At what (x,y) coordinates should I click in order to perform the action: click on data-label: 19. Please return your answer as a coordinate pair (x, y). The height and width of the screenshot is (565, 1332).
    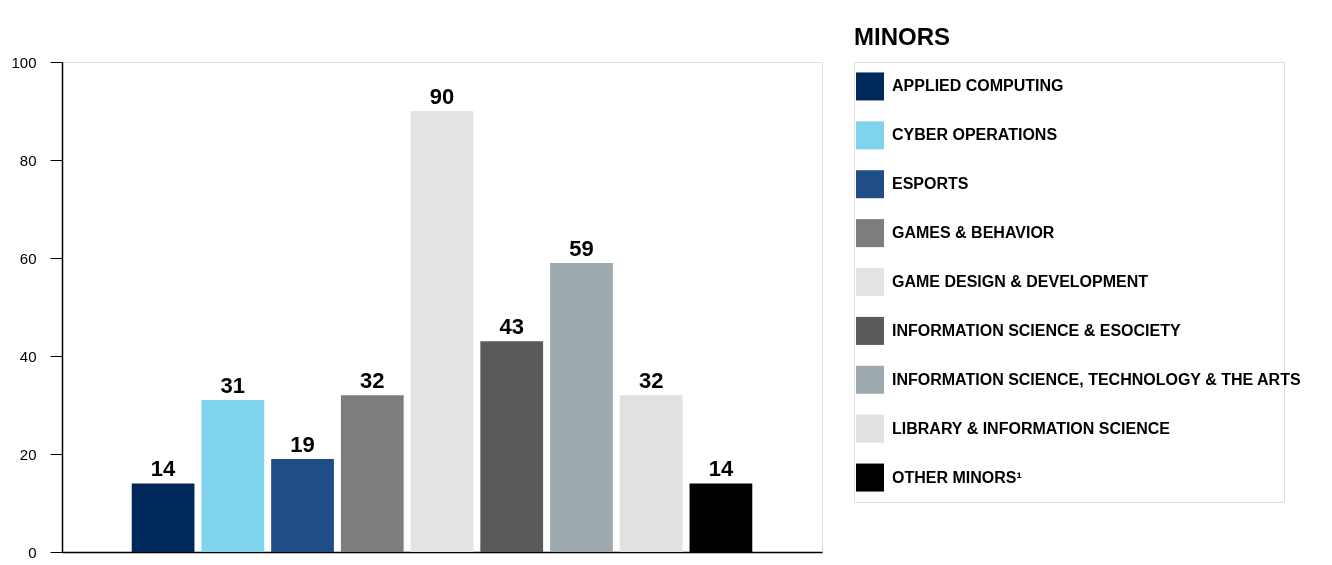
    Looking at the image, I should click on (302, 444).